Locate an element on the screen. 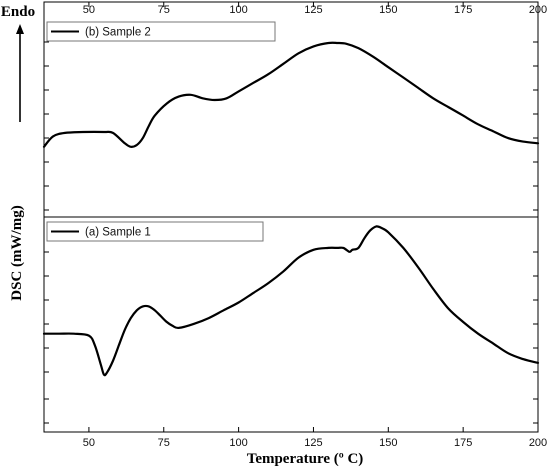 This screenshot has width=550, height=470. bottom-x-tick-label: 125 is located at coordinates (313, 443).